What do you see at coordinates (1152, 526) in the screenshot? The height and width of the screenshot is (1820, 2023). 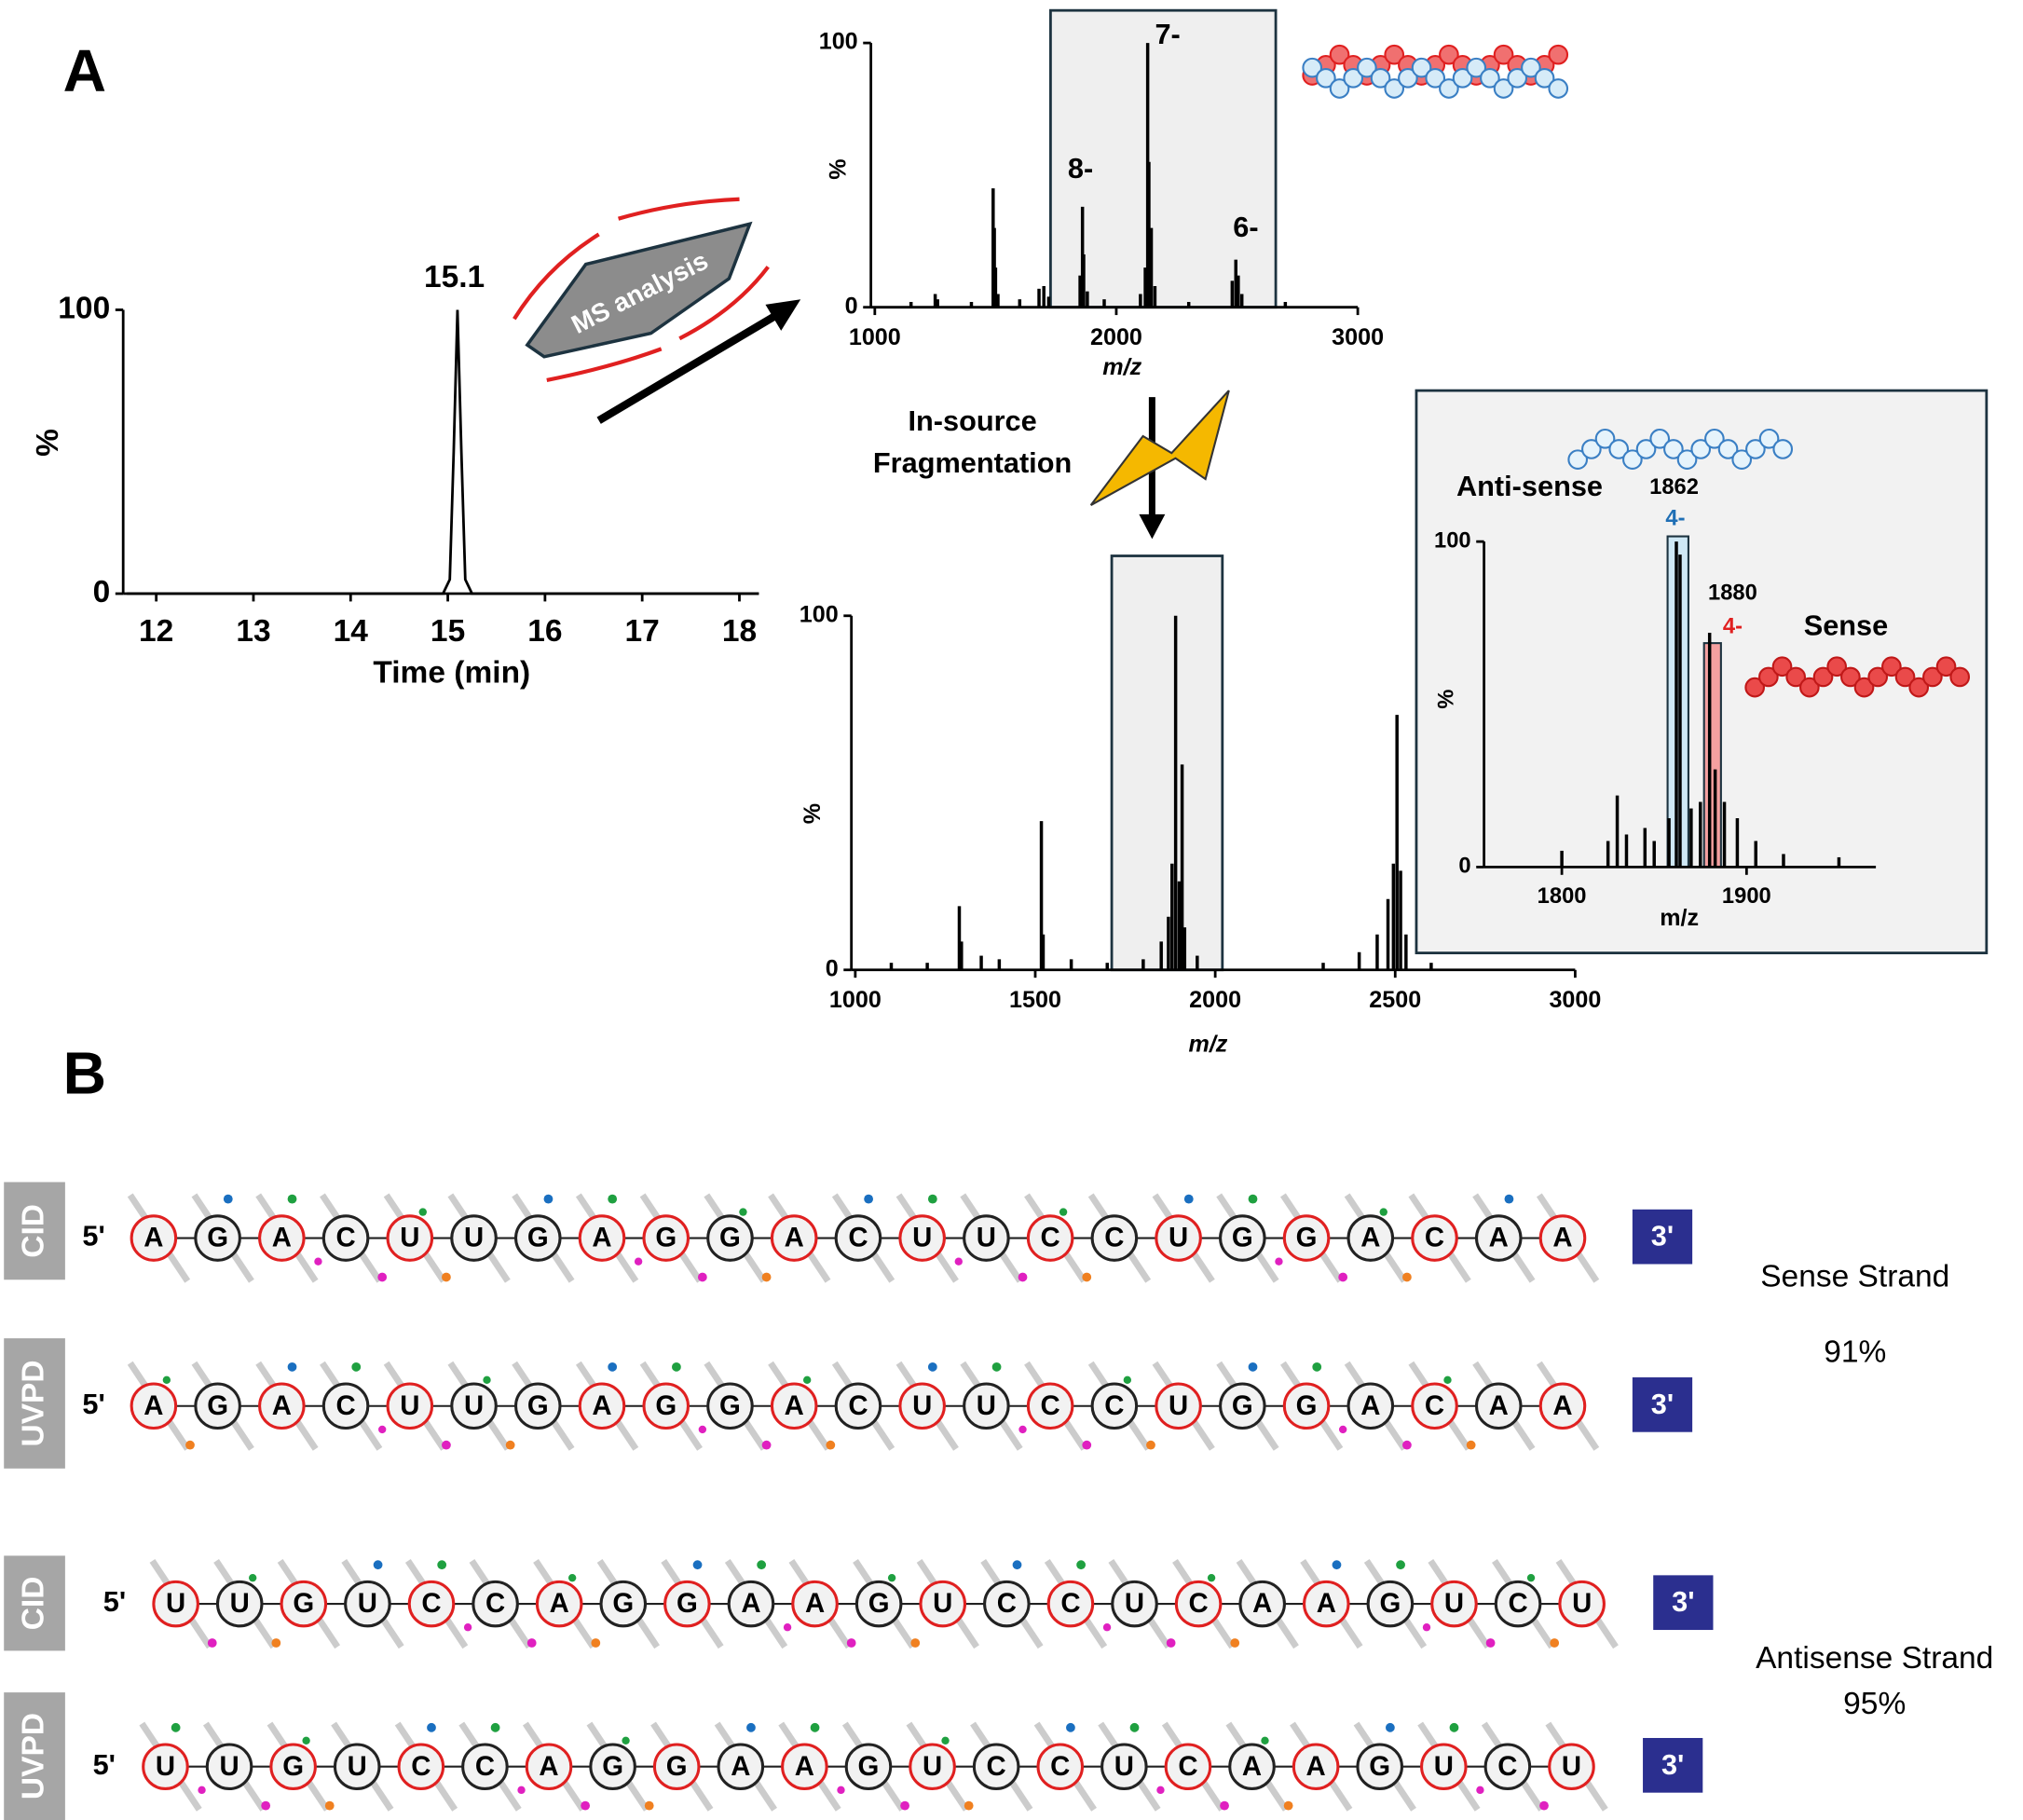 I see `arrowhead` at bounding box center [1152, 526].